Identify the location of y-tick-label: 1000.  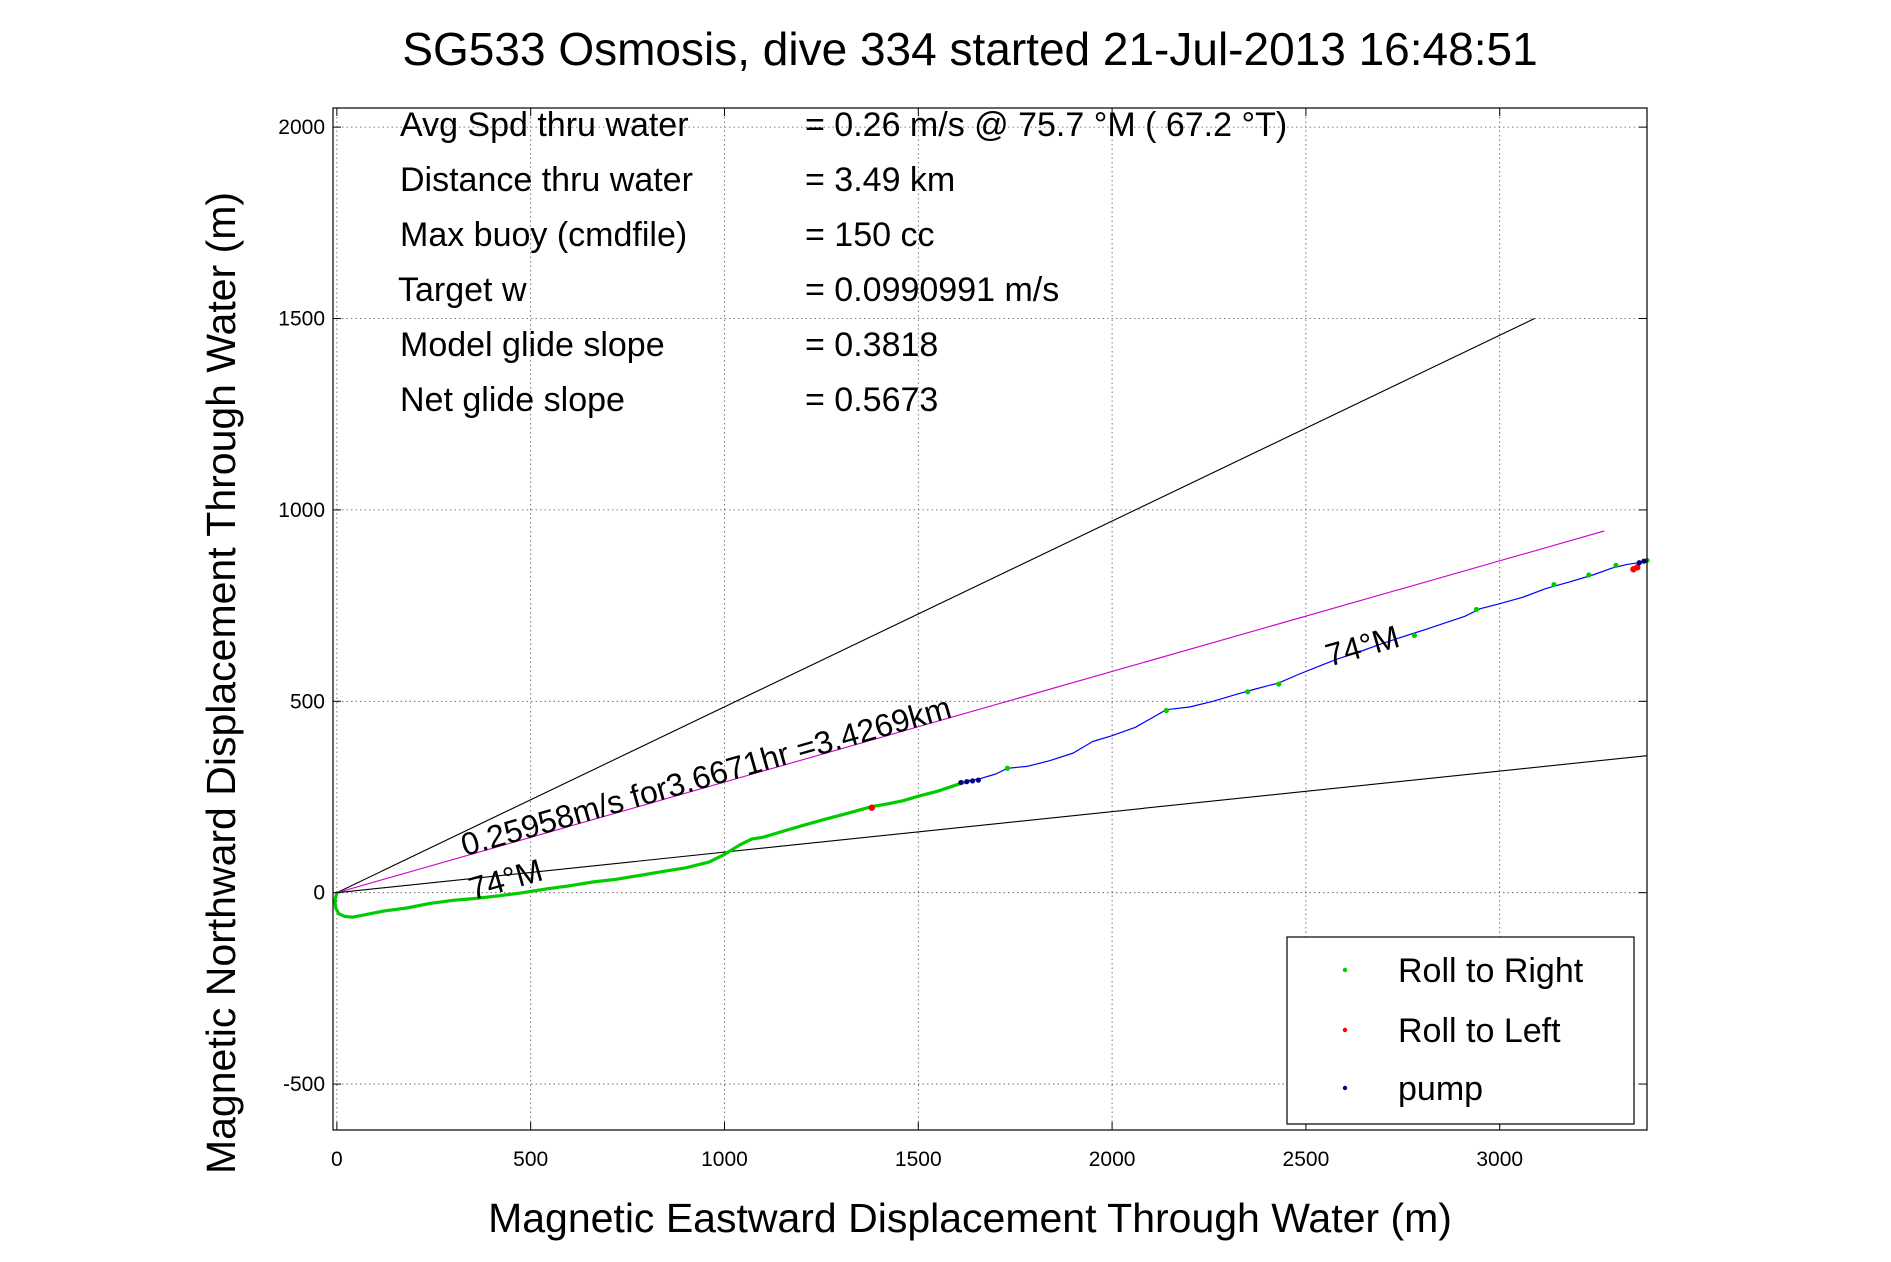
(301, 510).